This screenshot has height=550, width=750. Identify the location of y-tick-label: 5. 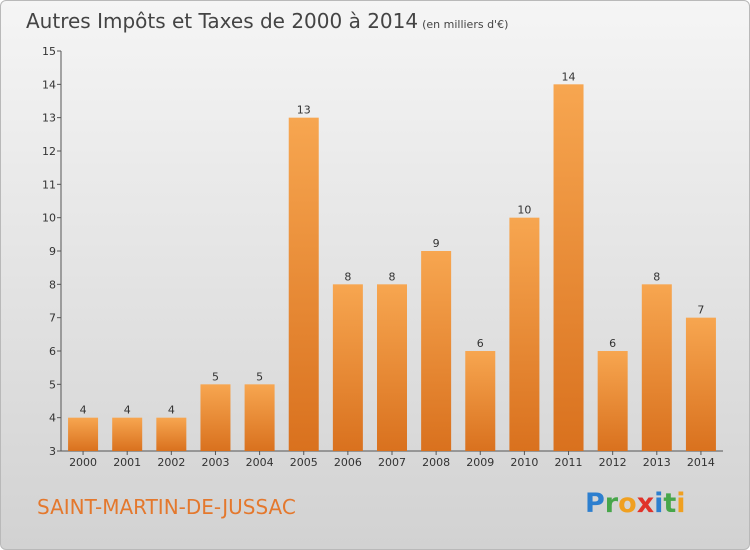
(52, 384).